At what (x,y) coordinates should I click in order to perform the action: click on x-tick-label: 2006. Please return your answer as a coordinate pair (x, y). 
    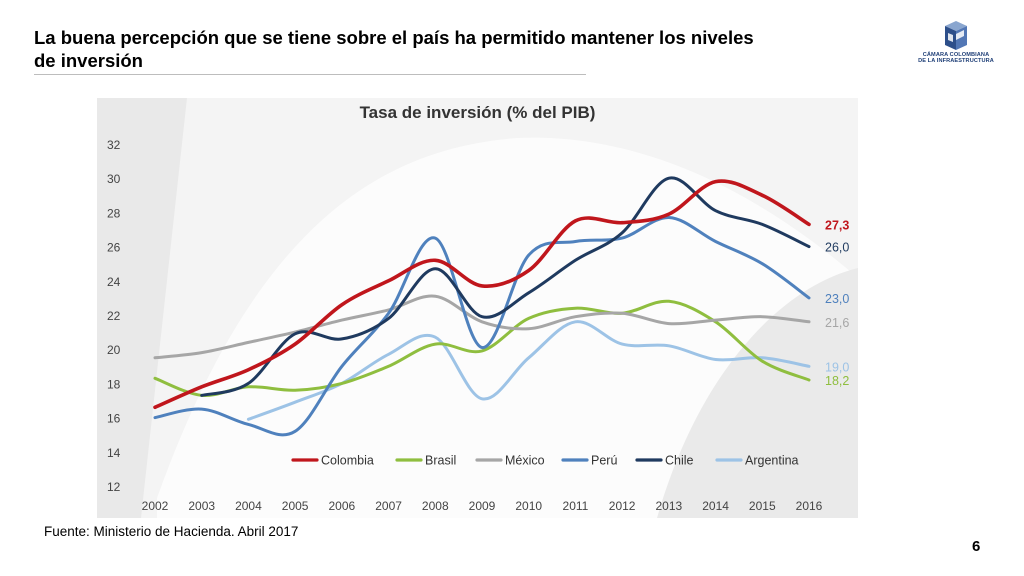
    Looking at the image, I should click on (342, 506).